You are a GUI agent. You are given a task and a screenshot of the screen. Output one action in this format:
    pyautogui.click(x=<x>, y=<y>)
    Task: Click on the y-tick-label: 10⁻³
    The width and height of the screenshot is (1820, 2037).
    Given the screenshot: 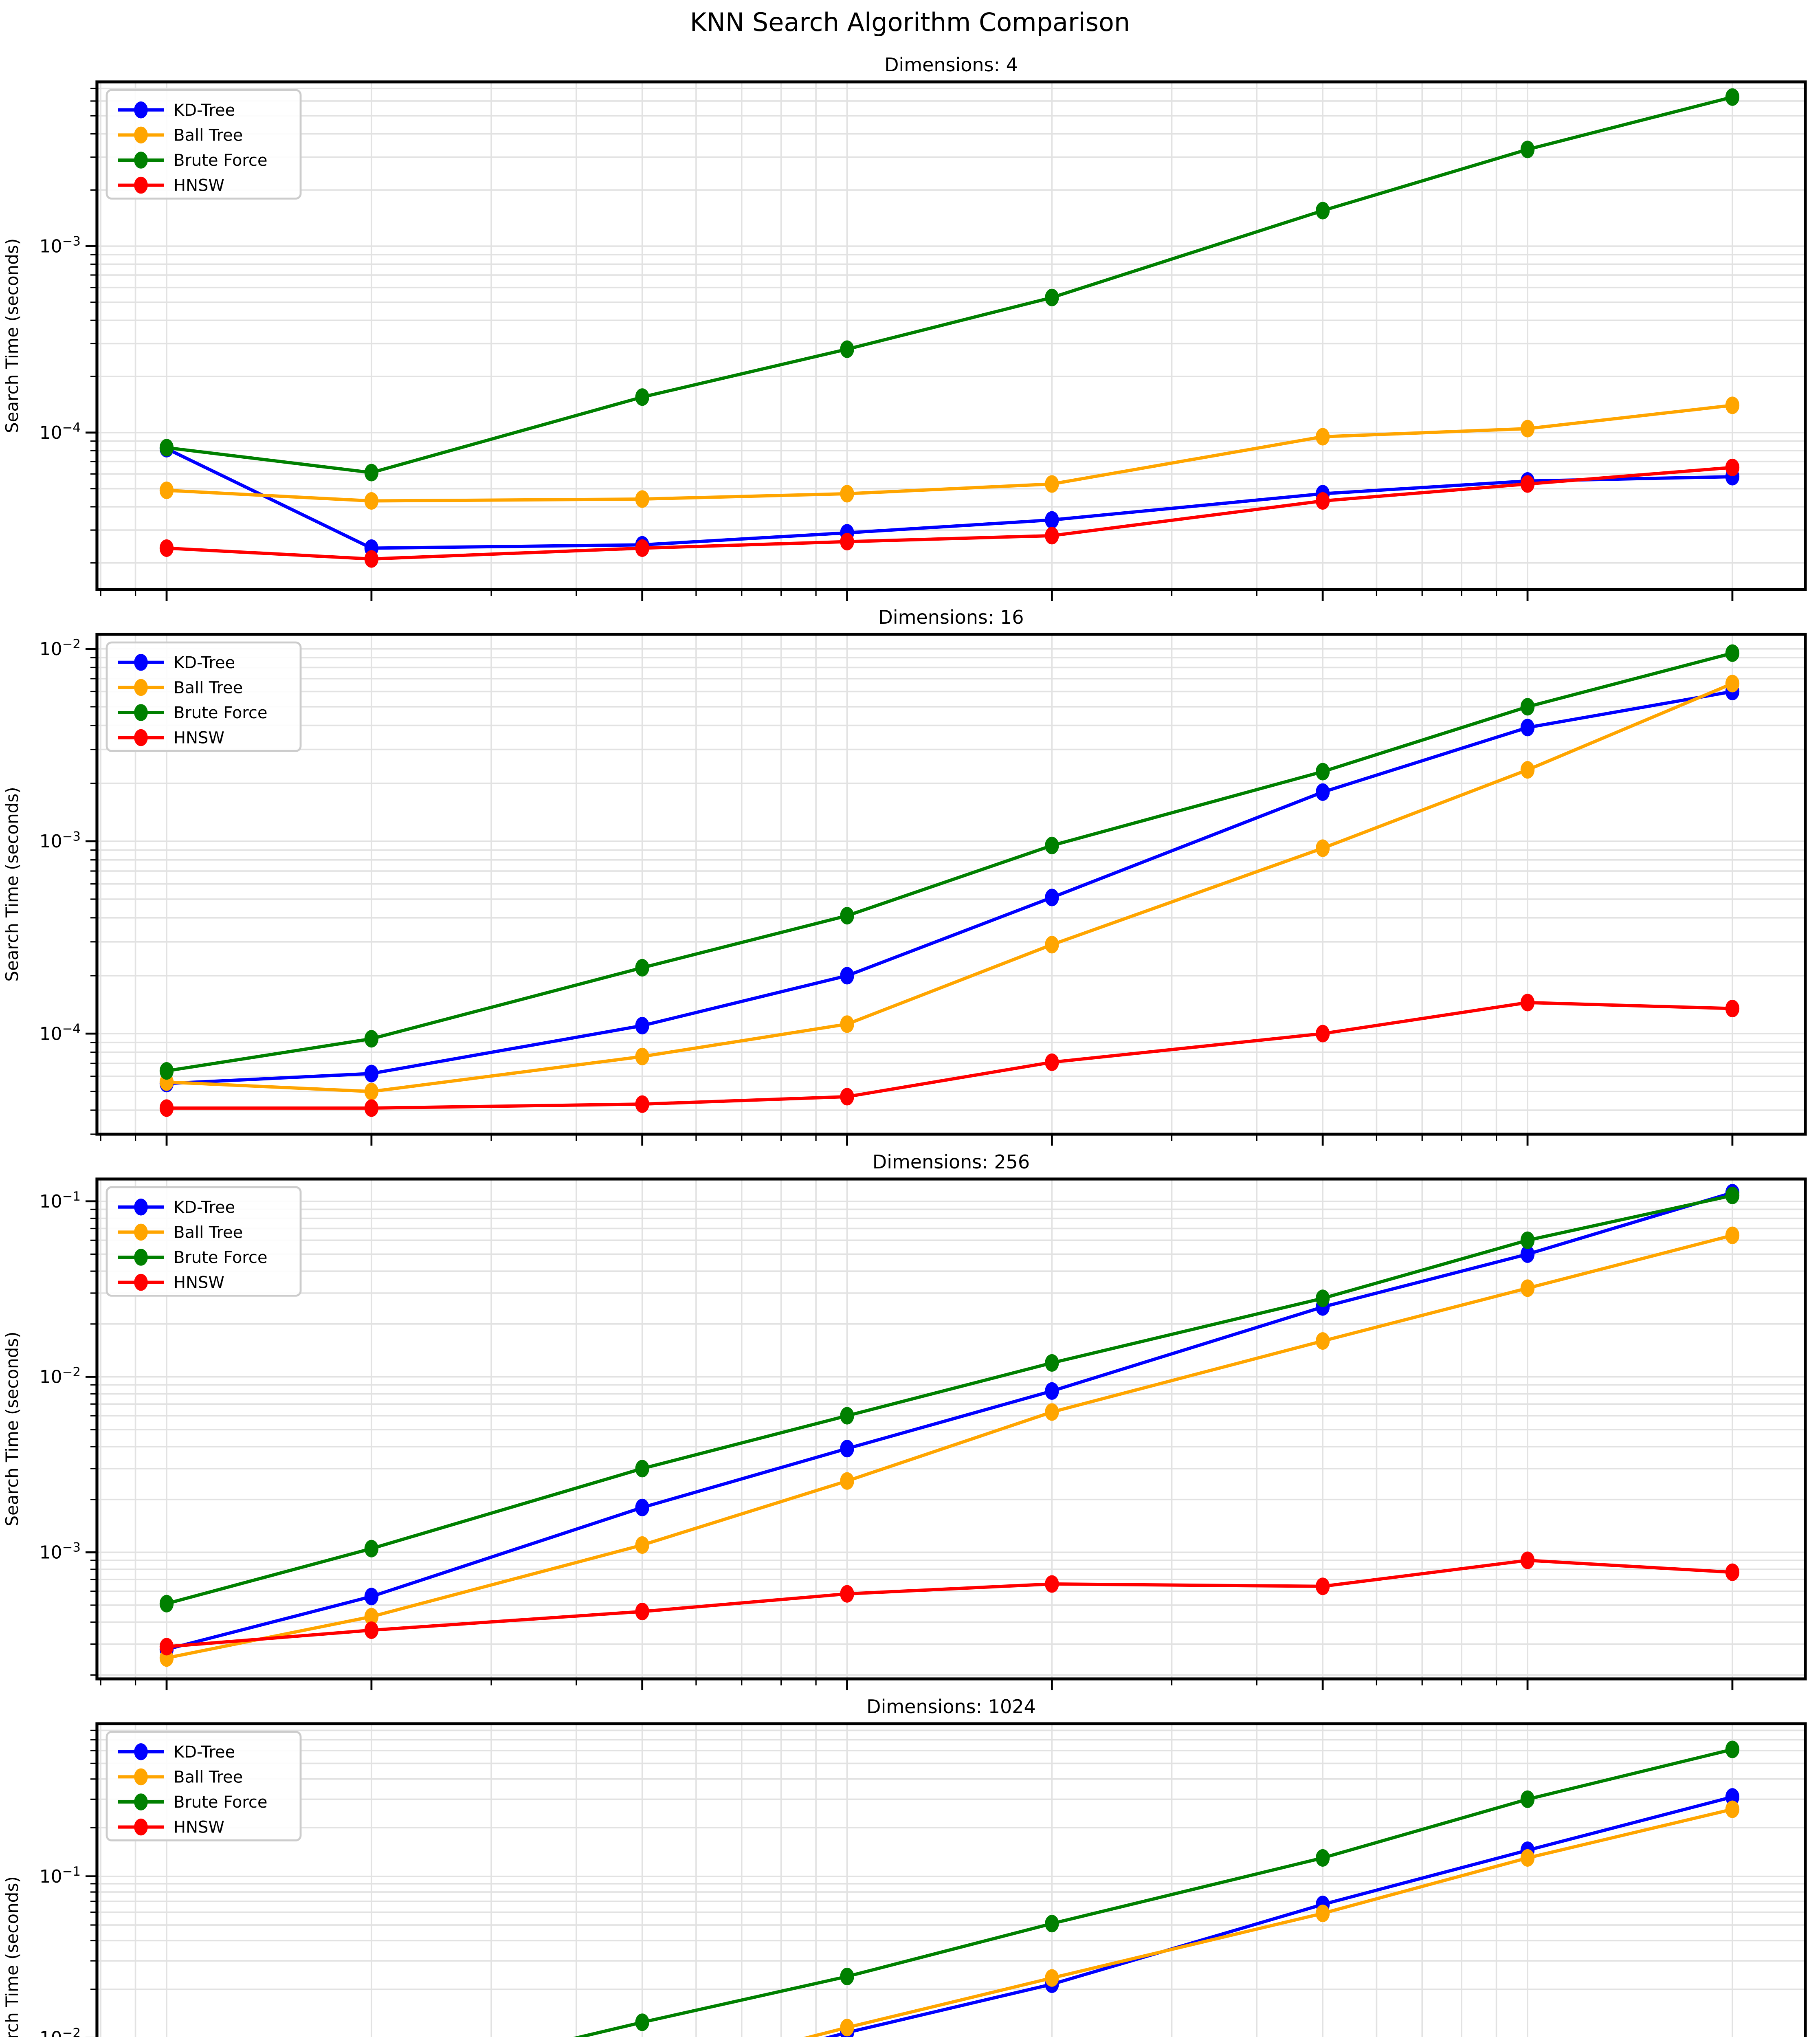 What is the action you would take?
    pyautogui.click(x=61, y=1551)
    